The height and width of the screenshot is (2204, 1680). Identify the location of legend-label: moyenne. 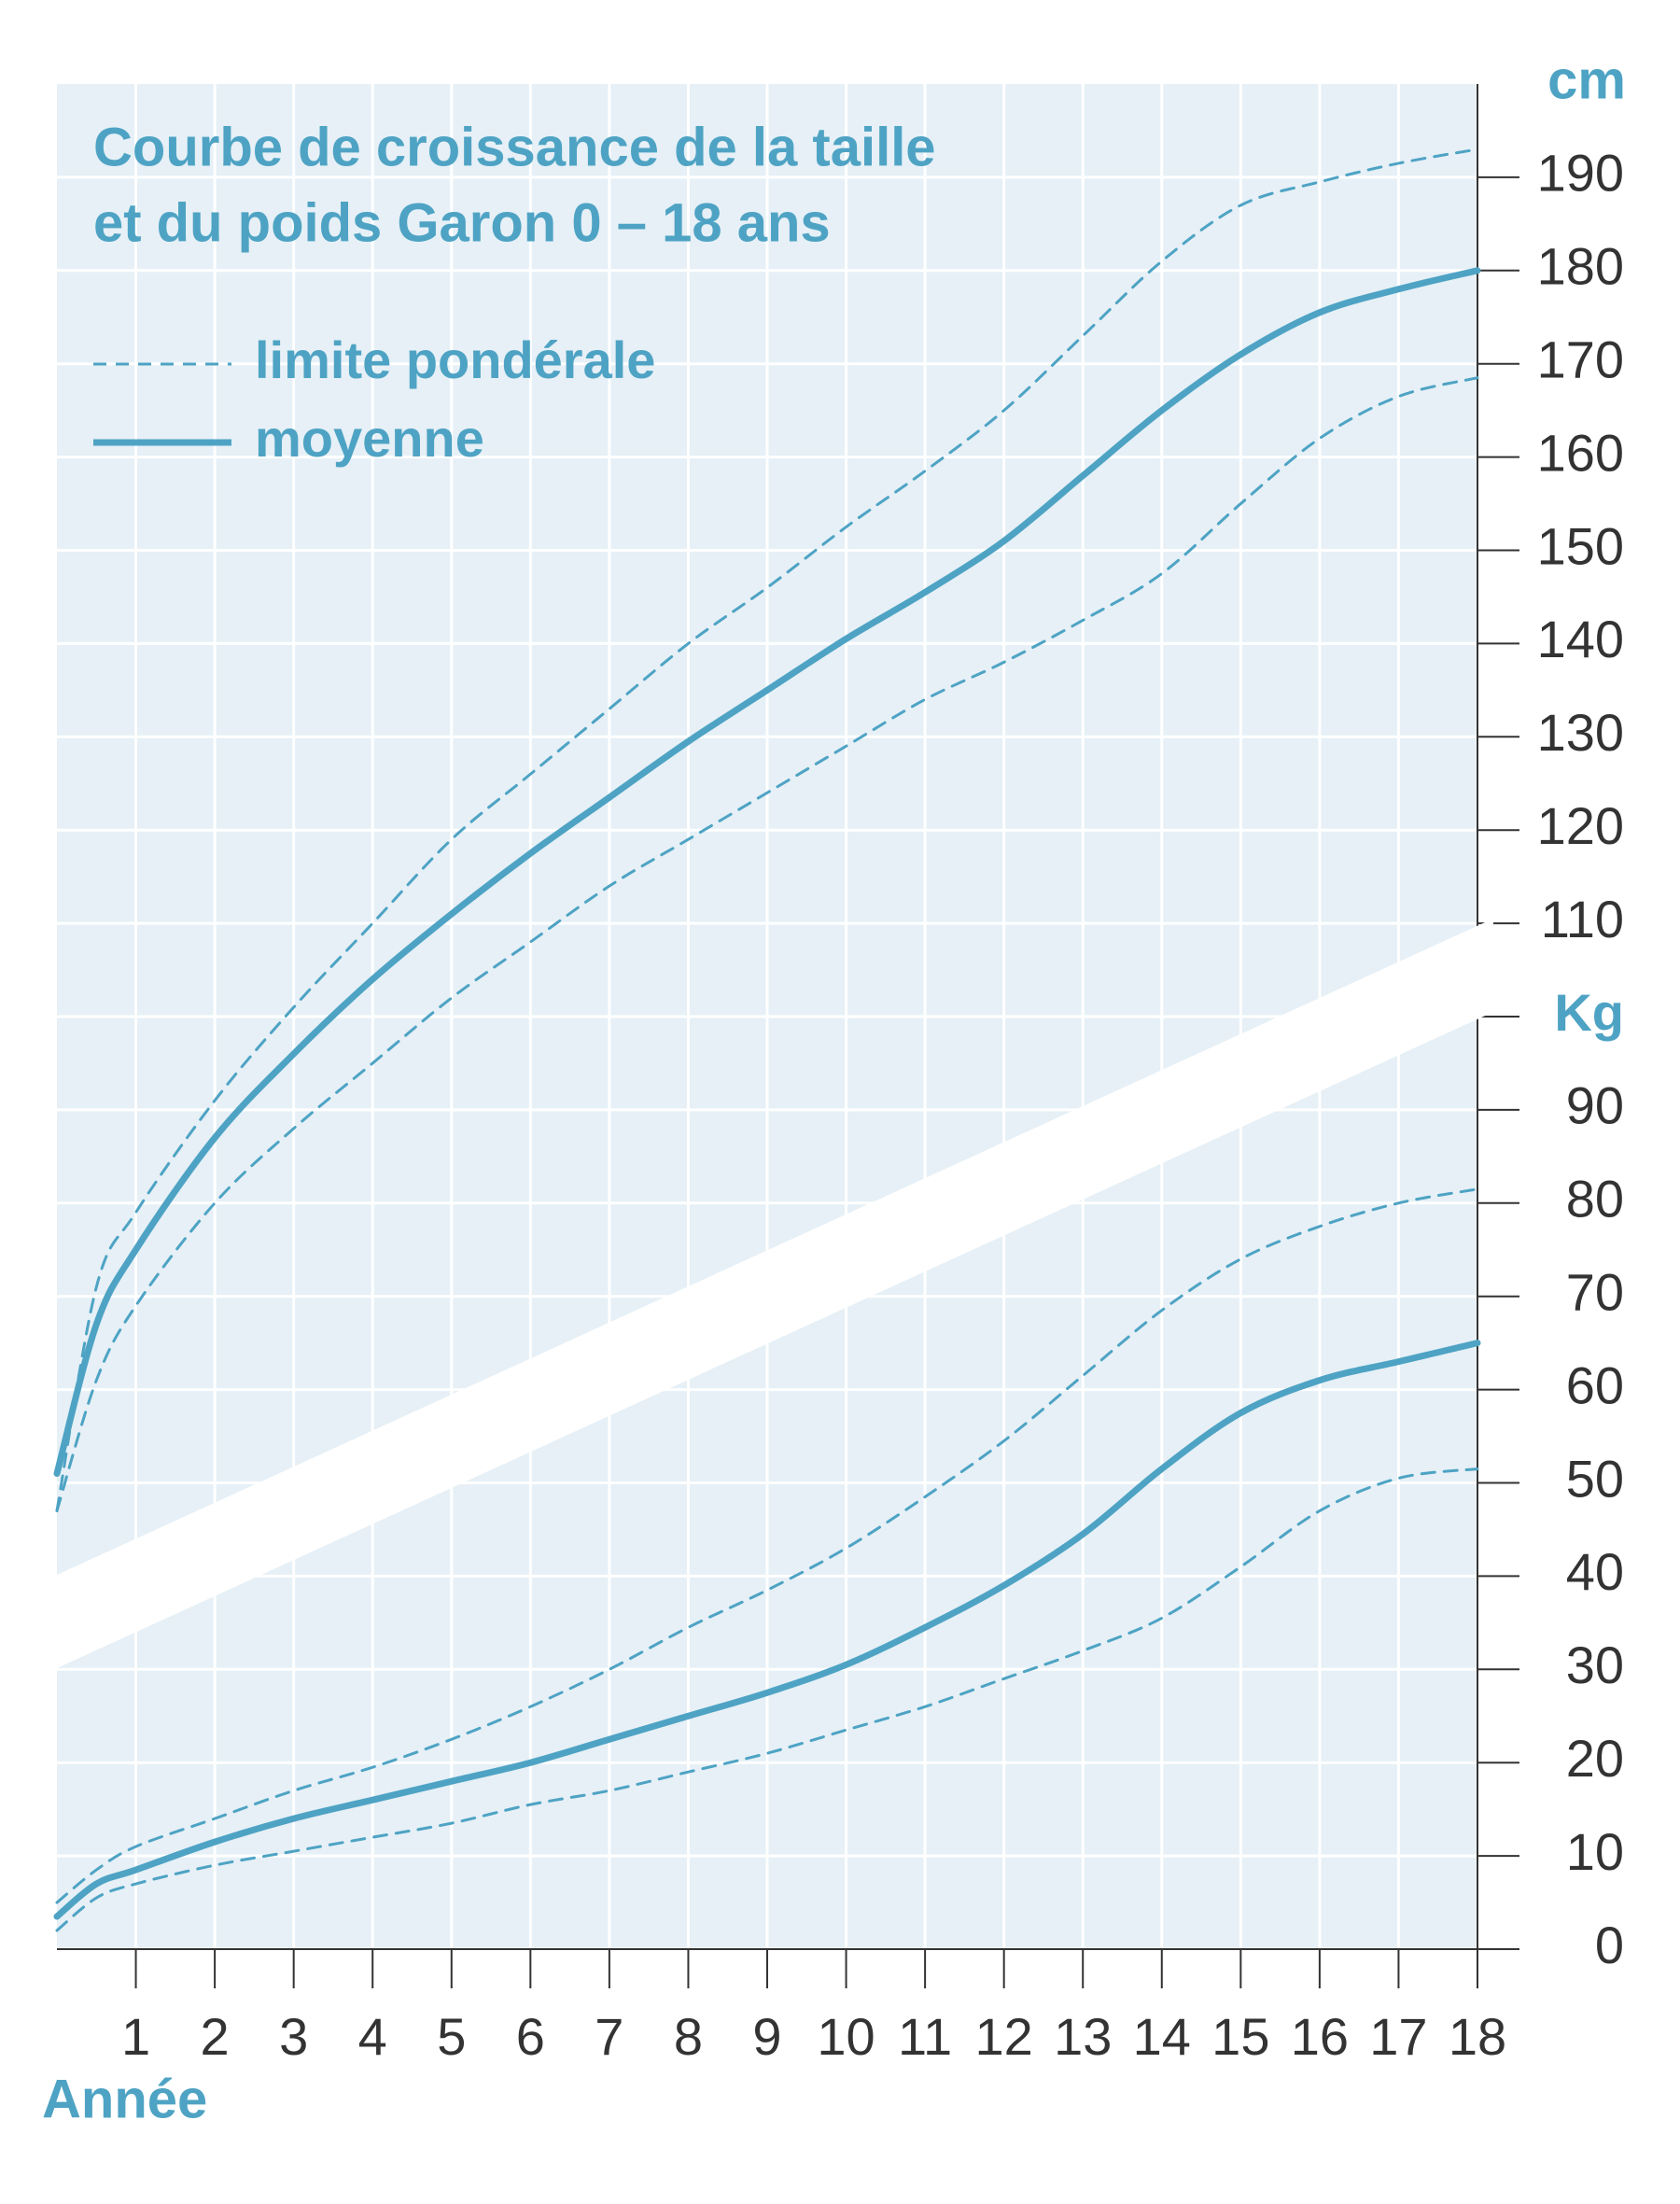
(369, 438).